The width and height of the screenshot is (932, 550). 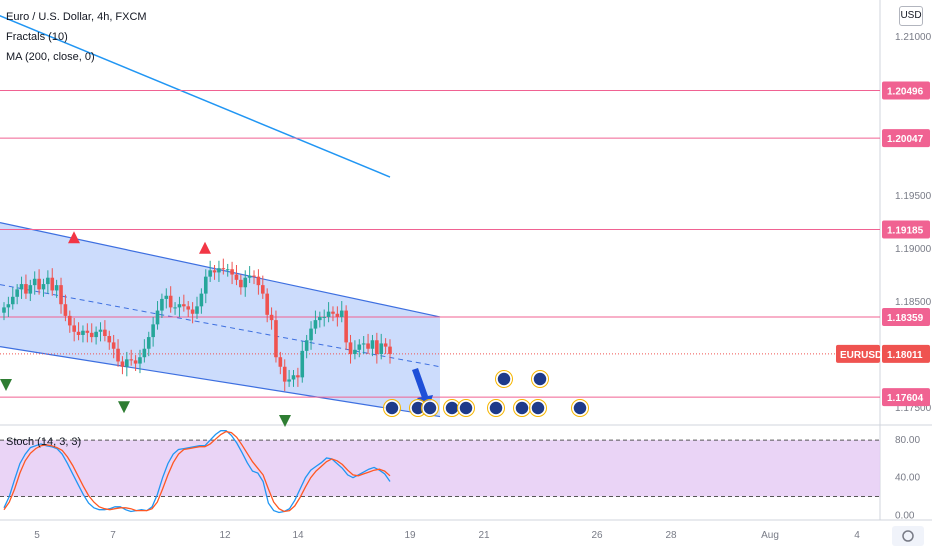 I want to click on stoch-d-line, so click(x=197, y=471).